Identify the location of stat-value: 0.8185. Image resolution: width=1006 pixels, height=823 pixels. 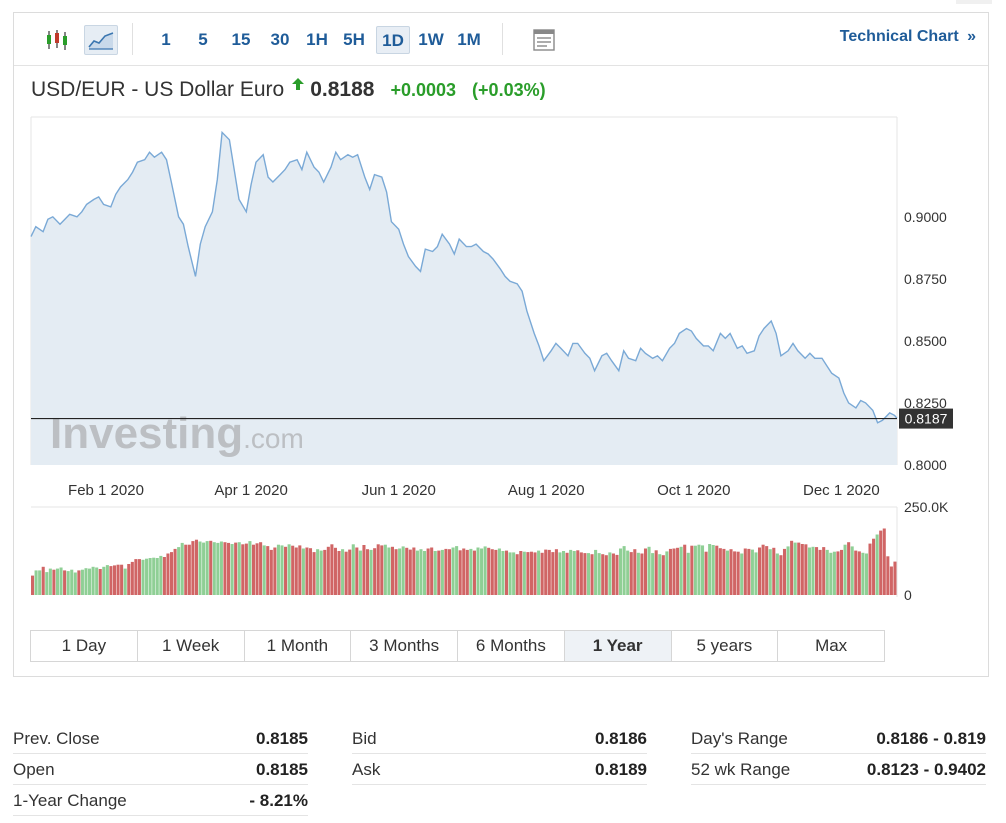
(282, 738).